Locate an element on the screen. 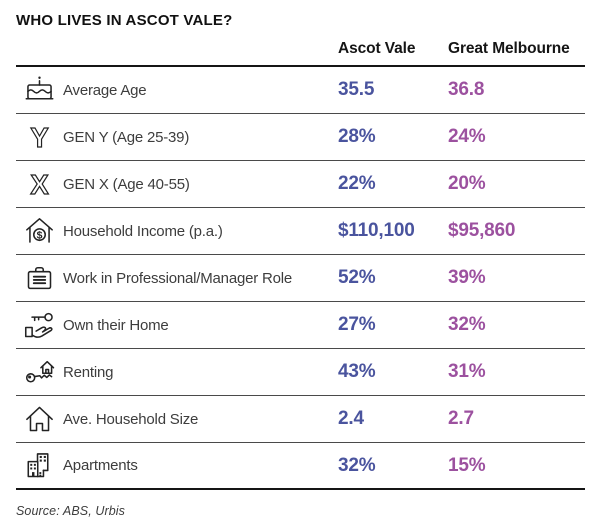 The height and width of the screenshot is (526, 600). apartments-icon is located at coordinates (39, 465).